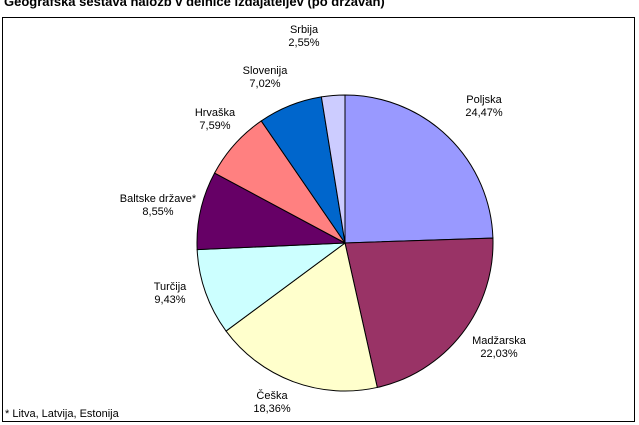 This screenshot has height=425, width=639. Describe the element at coordinates (158, 199) in the screenshot. I see `slice-label-5: Baltske države*` at that location.